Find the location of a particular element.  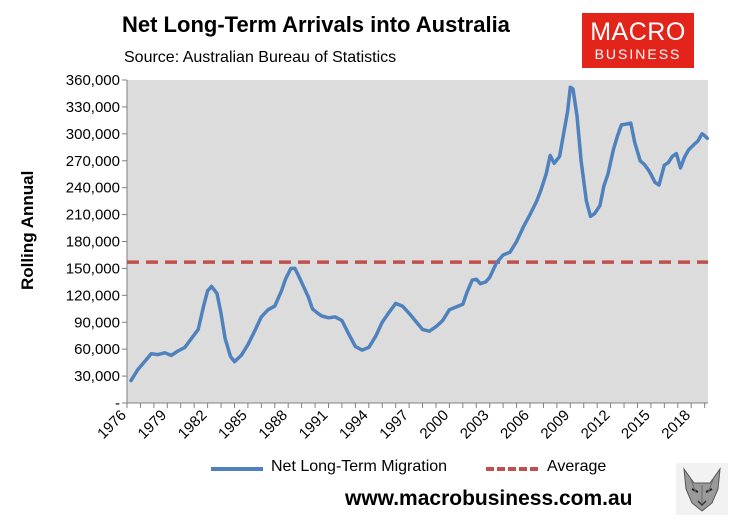

x-tick-label: 2018 is located at coordinates (676, 425).